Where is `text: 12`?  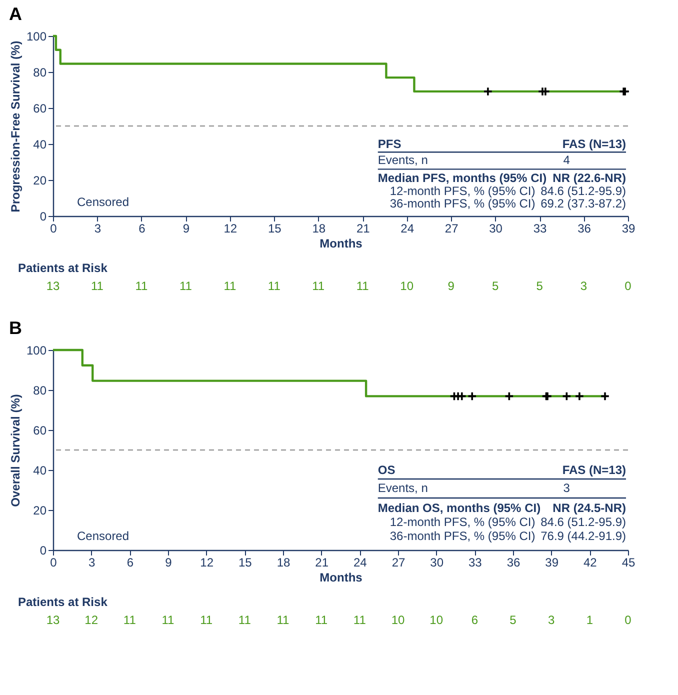 text: 12 is located at coordinates (91, 620).